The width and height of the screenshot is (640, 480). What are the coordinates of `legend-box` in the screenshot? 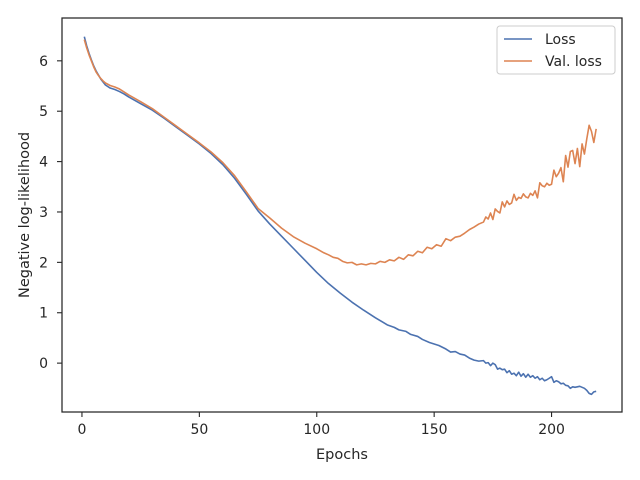 It's located at (556, 50).